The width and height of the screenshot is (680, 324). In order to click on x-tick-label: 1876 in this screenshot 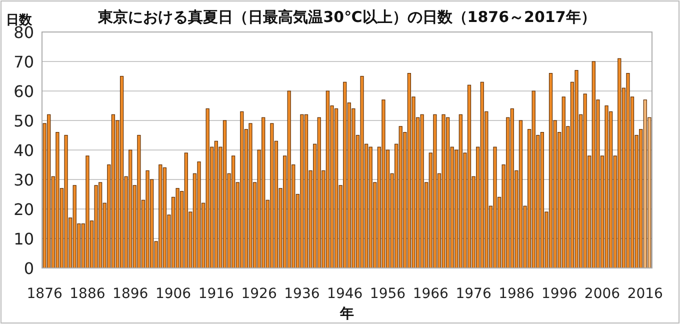, I will do `click(44, 294)`.